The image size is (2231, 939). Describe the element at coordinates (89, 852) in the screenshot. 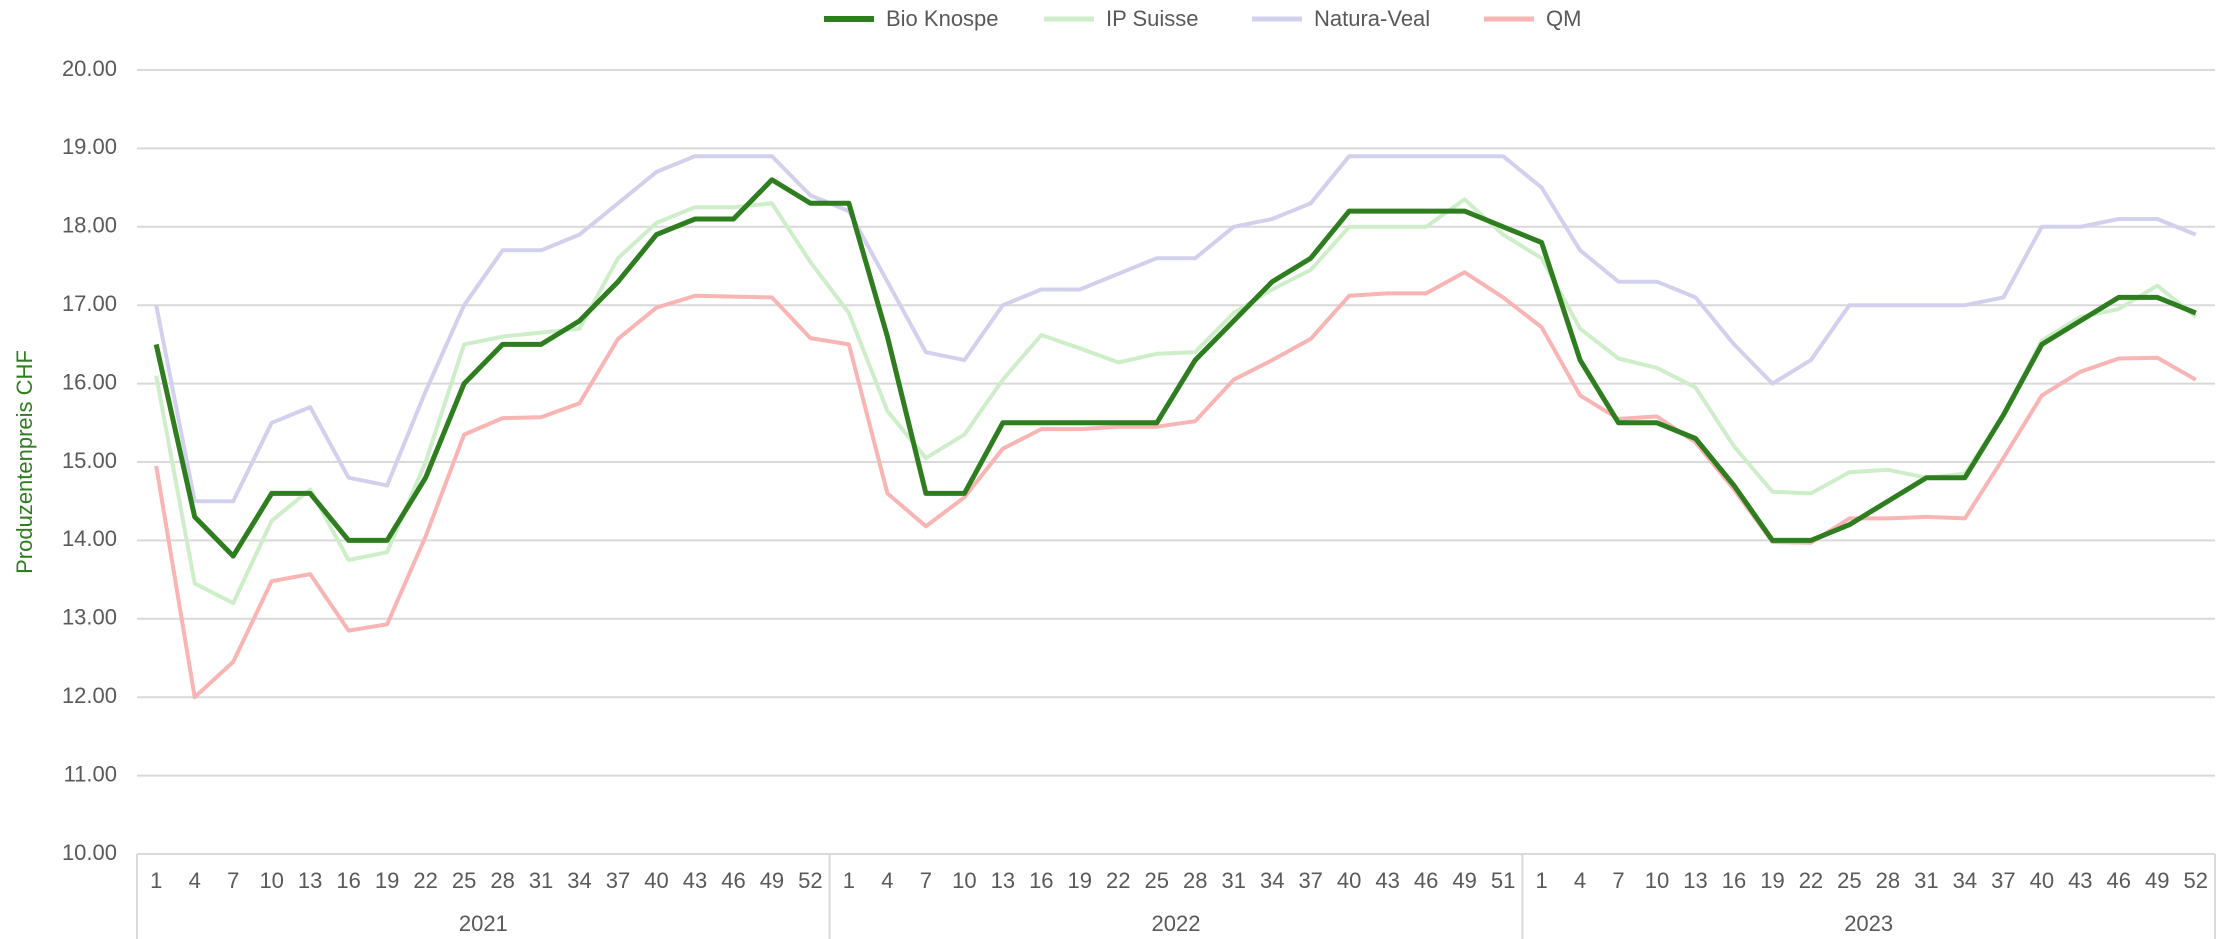

I see `y-tick-label: 10.00` at that location.